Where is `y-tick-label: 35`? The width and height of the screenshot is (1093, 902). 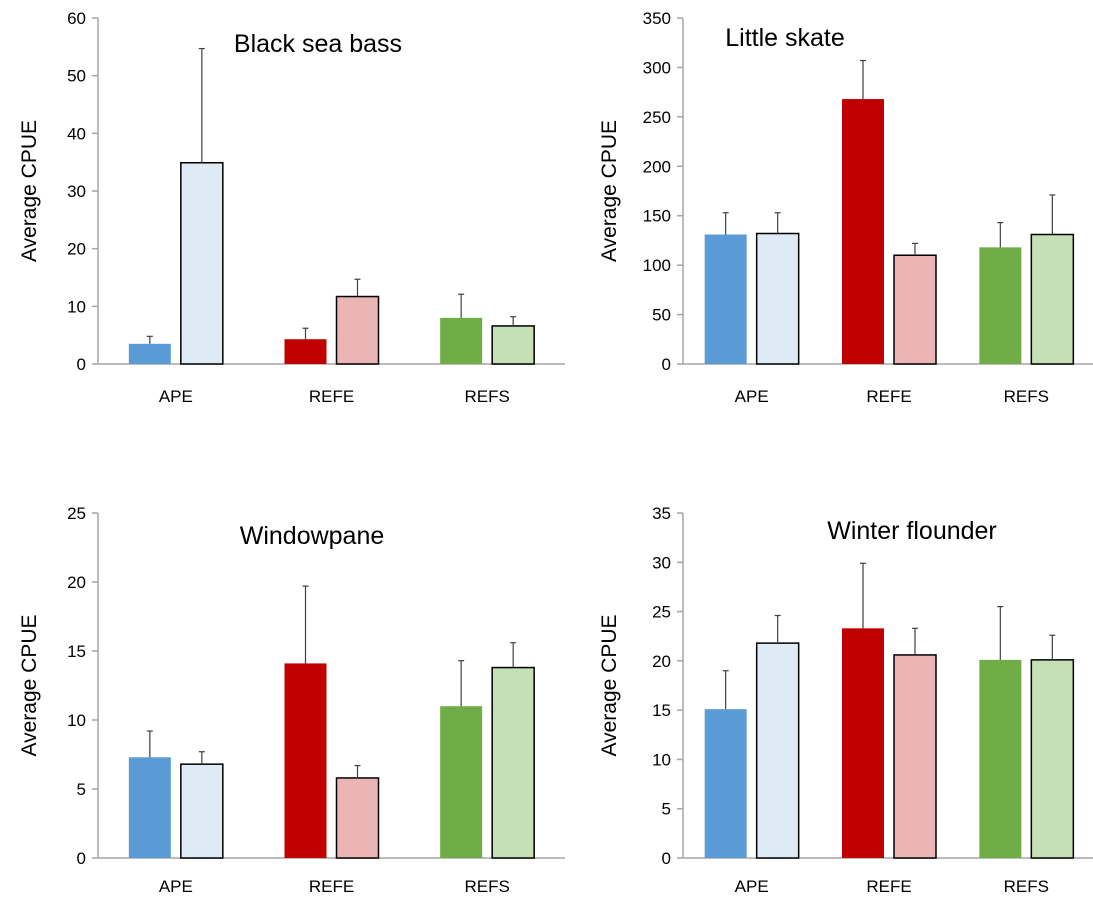 y-tick-label: 35 is located at coordinates (661, 513).